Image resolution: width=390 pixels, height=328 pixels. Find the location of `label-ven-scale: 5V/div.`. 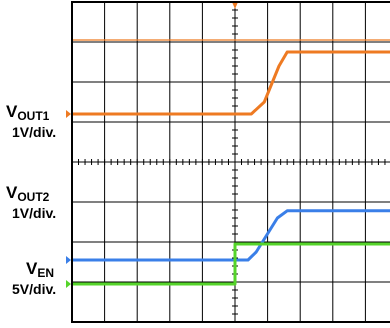

label-ven-scale: 5V/div. is located at coordinates (34, 289).